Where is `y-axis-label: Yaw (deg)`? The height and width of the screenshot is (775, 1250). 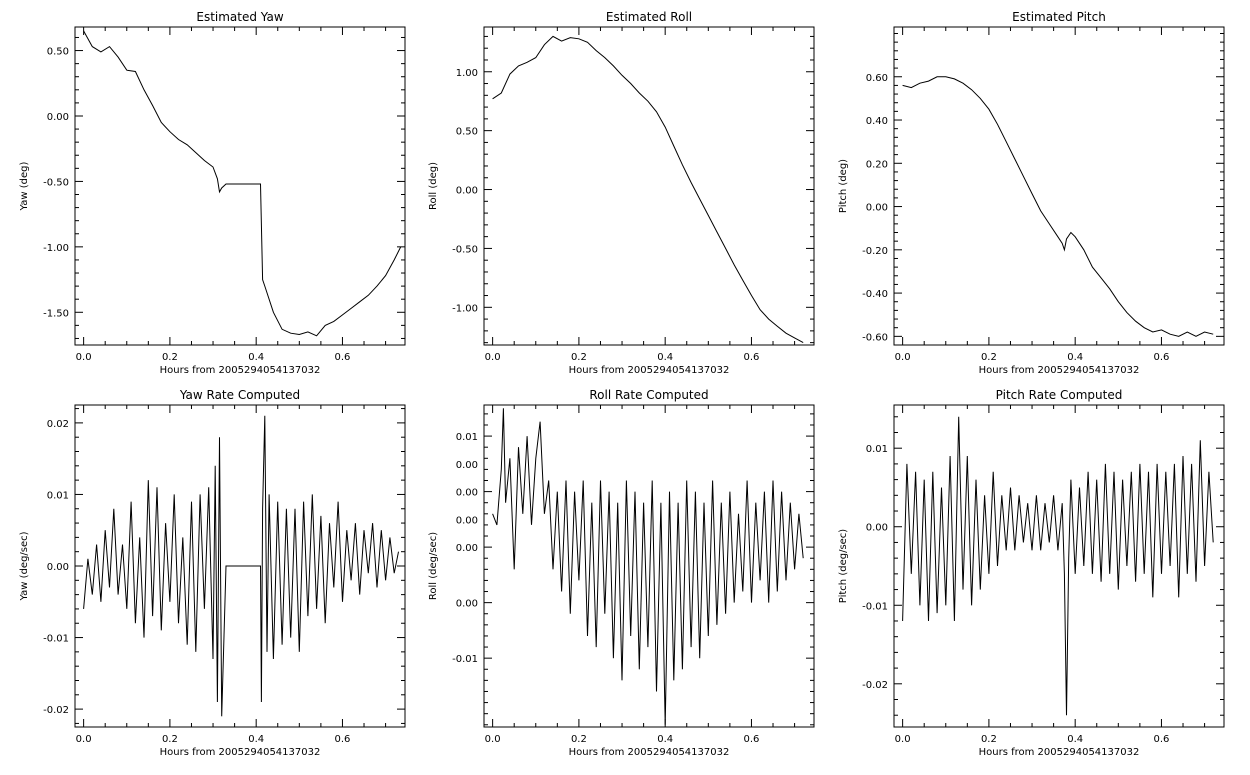
y-axis-label: Yaw (deg) is located at coordinates (24, 186).